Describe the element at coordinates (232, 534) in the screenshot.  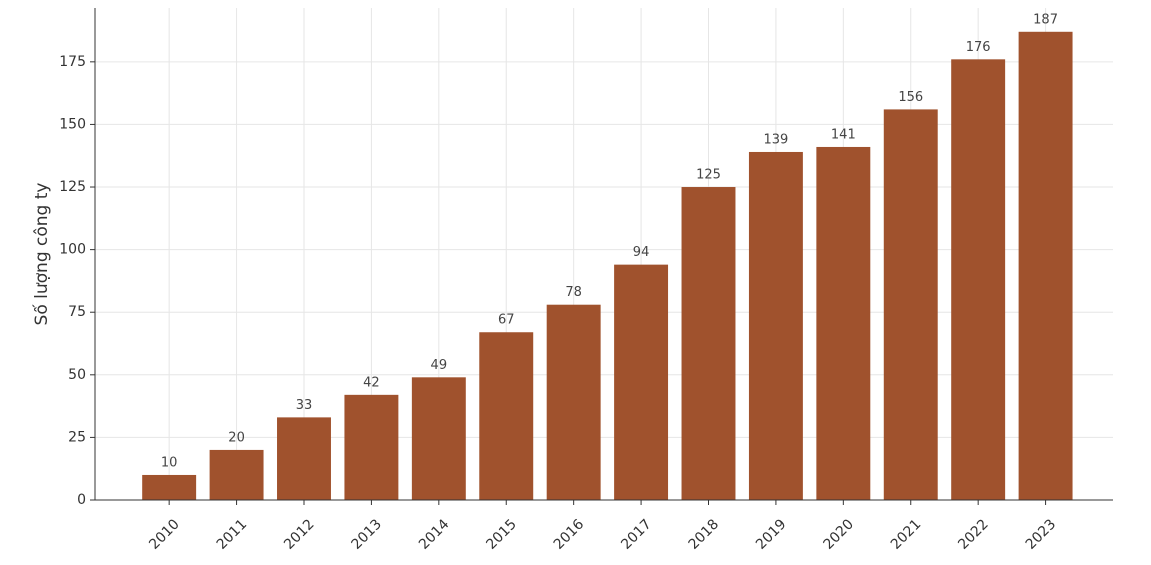
I see `x-tick-label: 2011` at that location.